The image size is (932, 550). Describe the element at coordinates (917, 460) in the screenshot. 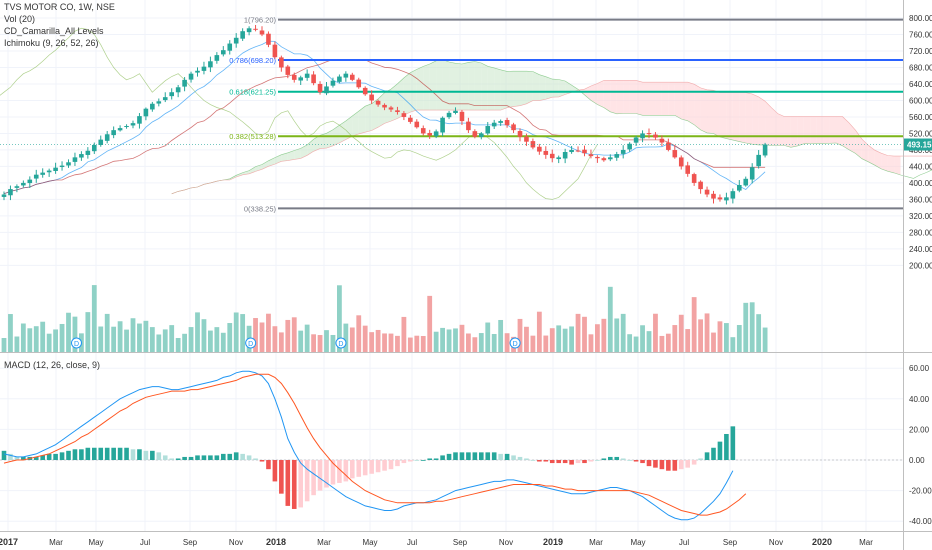

I see `macd-tick-label: 0.00` at that location.